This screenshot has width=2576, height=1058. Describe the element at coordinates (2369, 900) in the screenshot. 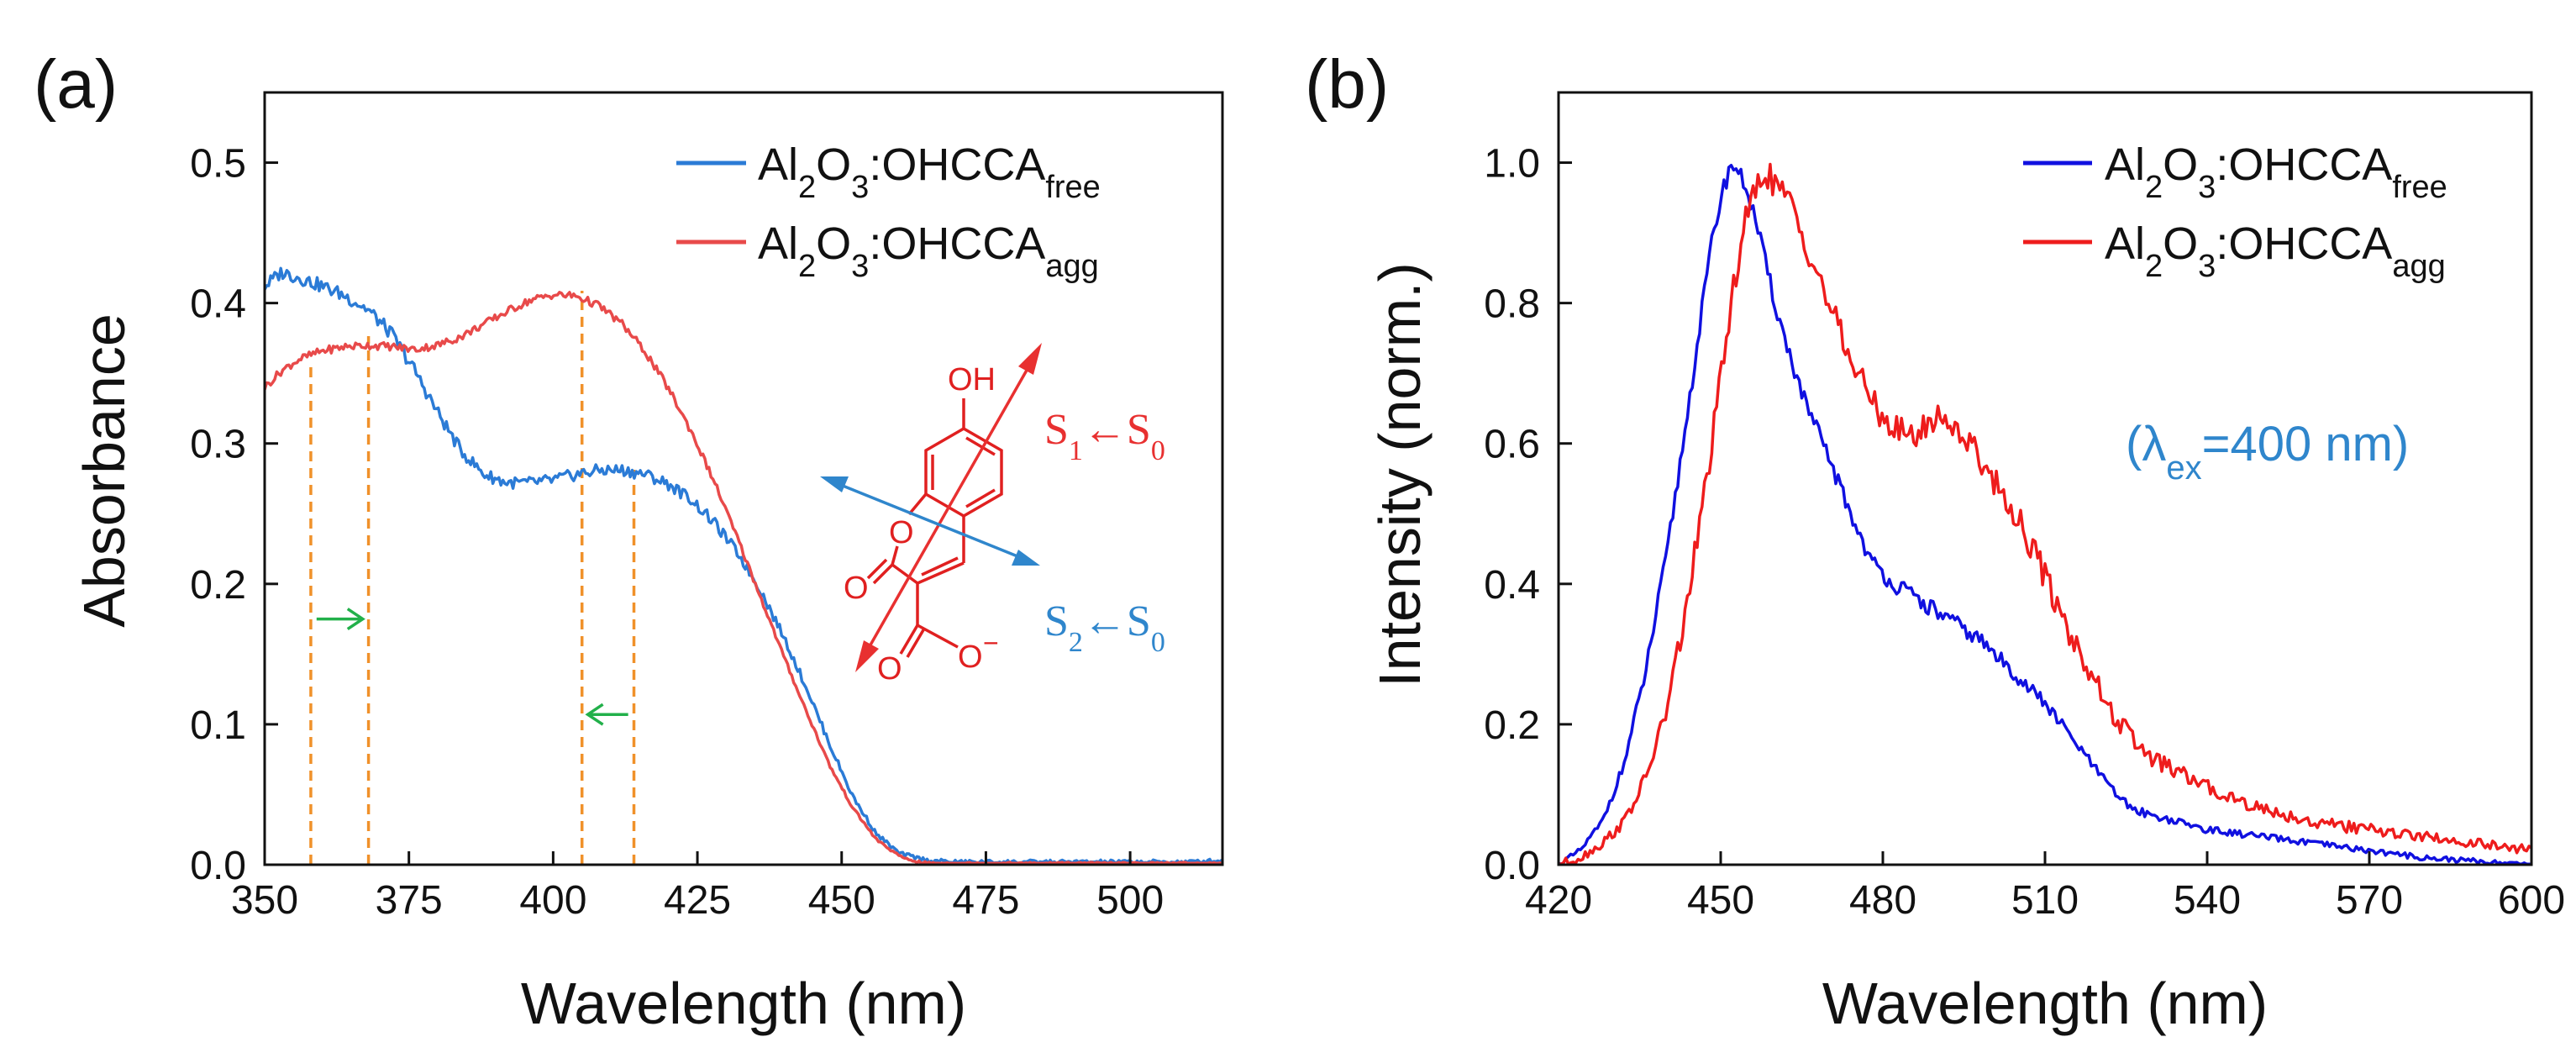

I see `x-tick-label: 570` at that location.